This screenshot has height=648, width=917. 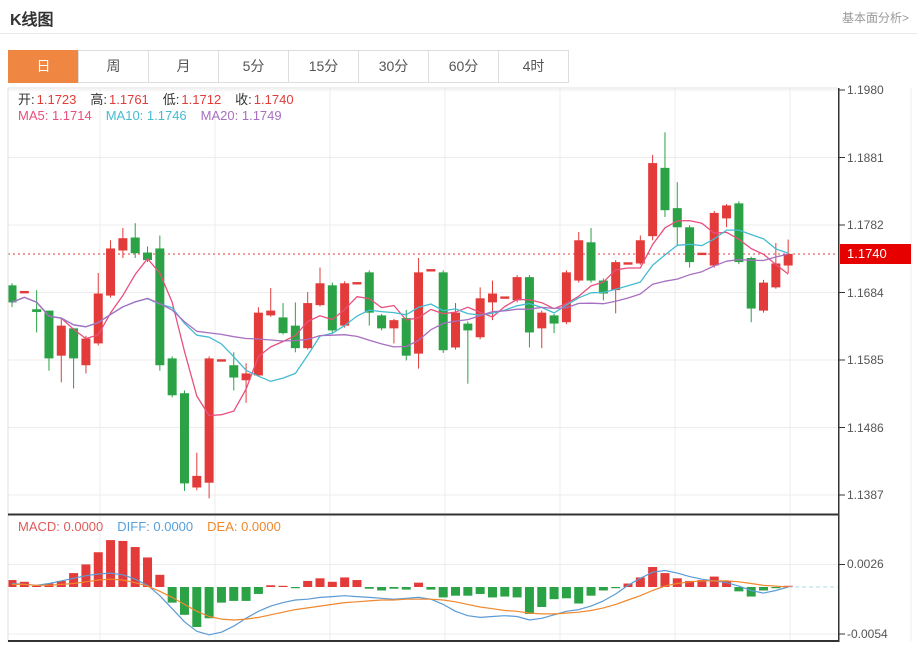 I want to click on last-price-tag: 1.1740, so click(x=875, y=253).